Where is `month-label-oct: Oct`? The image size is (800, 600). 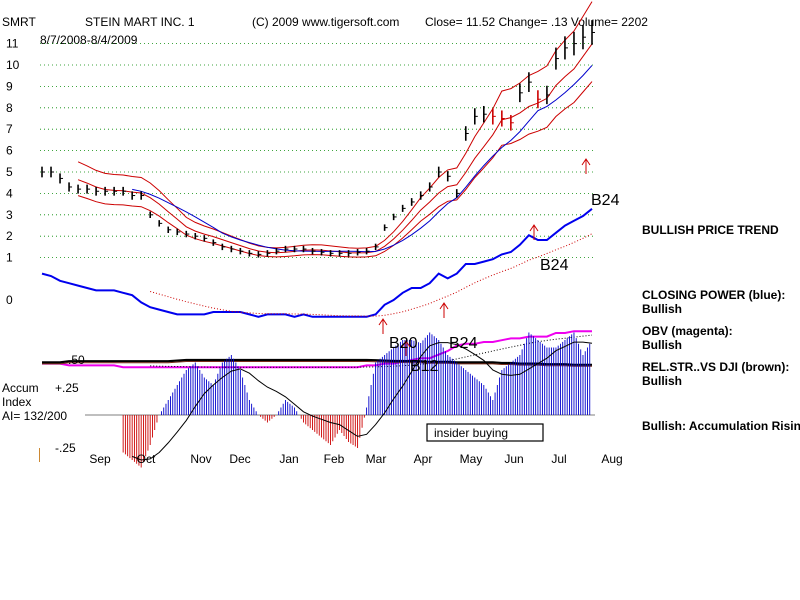 month-label-oct: Oct is located at coordinates (146, 459).